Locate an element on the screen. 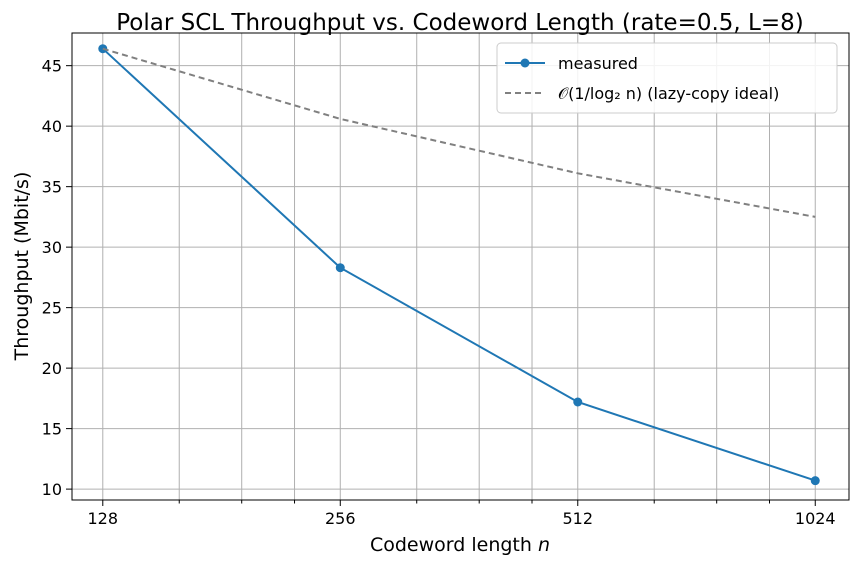 This screenshot has width=856, height=566. x-axis-label: Codeword length n is located at coordinates (460, 545).